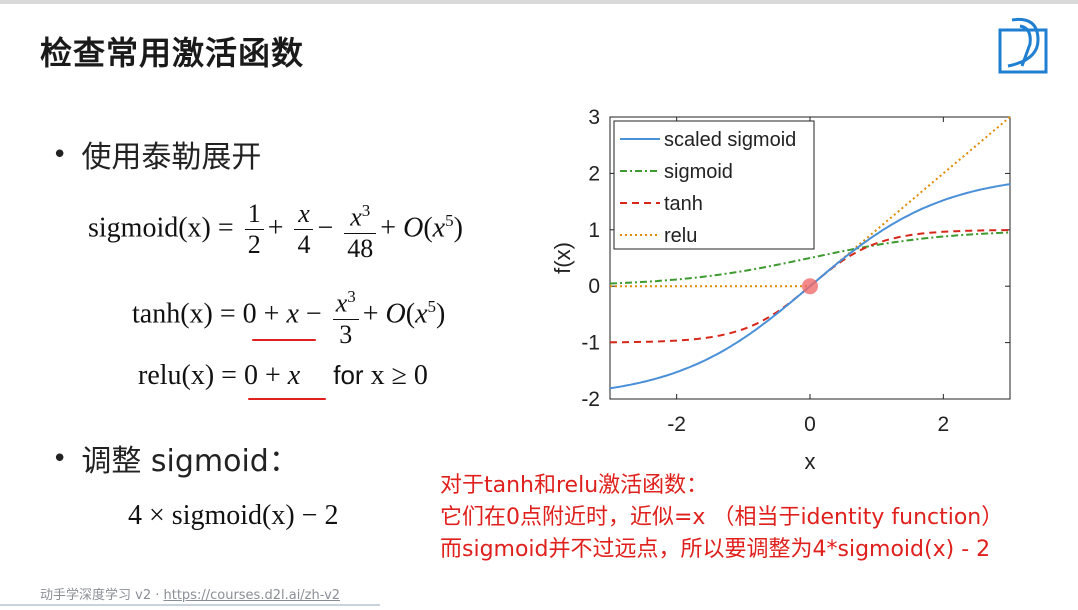 The width and height of the screenshot is (1078, 610). Describe the element at coordinates (187, 375) in the screenshot. I see `relu-lhs: relu(x) =` at that location.